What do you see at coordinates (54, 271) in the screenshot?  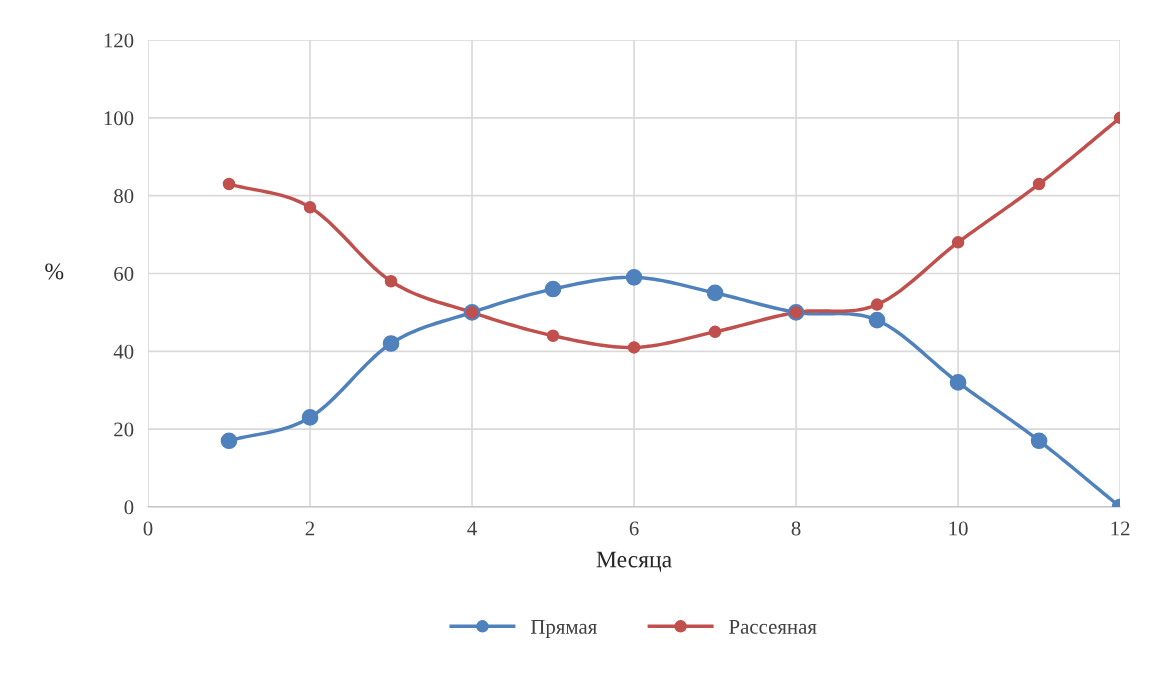 I see `y-axis-title: %` at bounding box center [54, 271].